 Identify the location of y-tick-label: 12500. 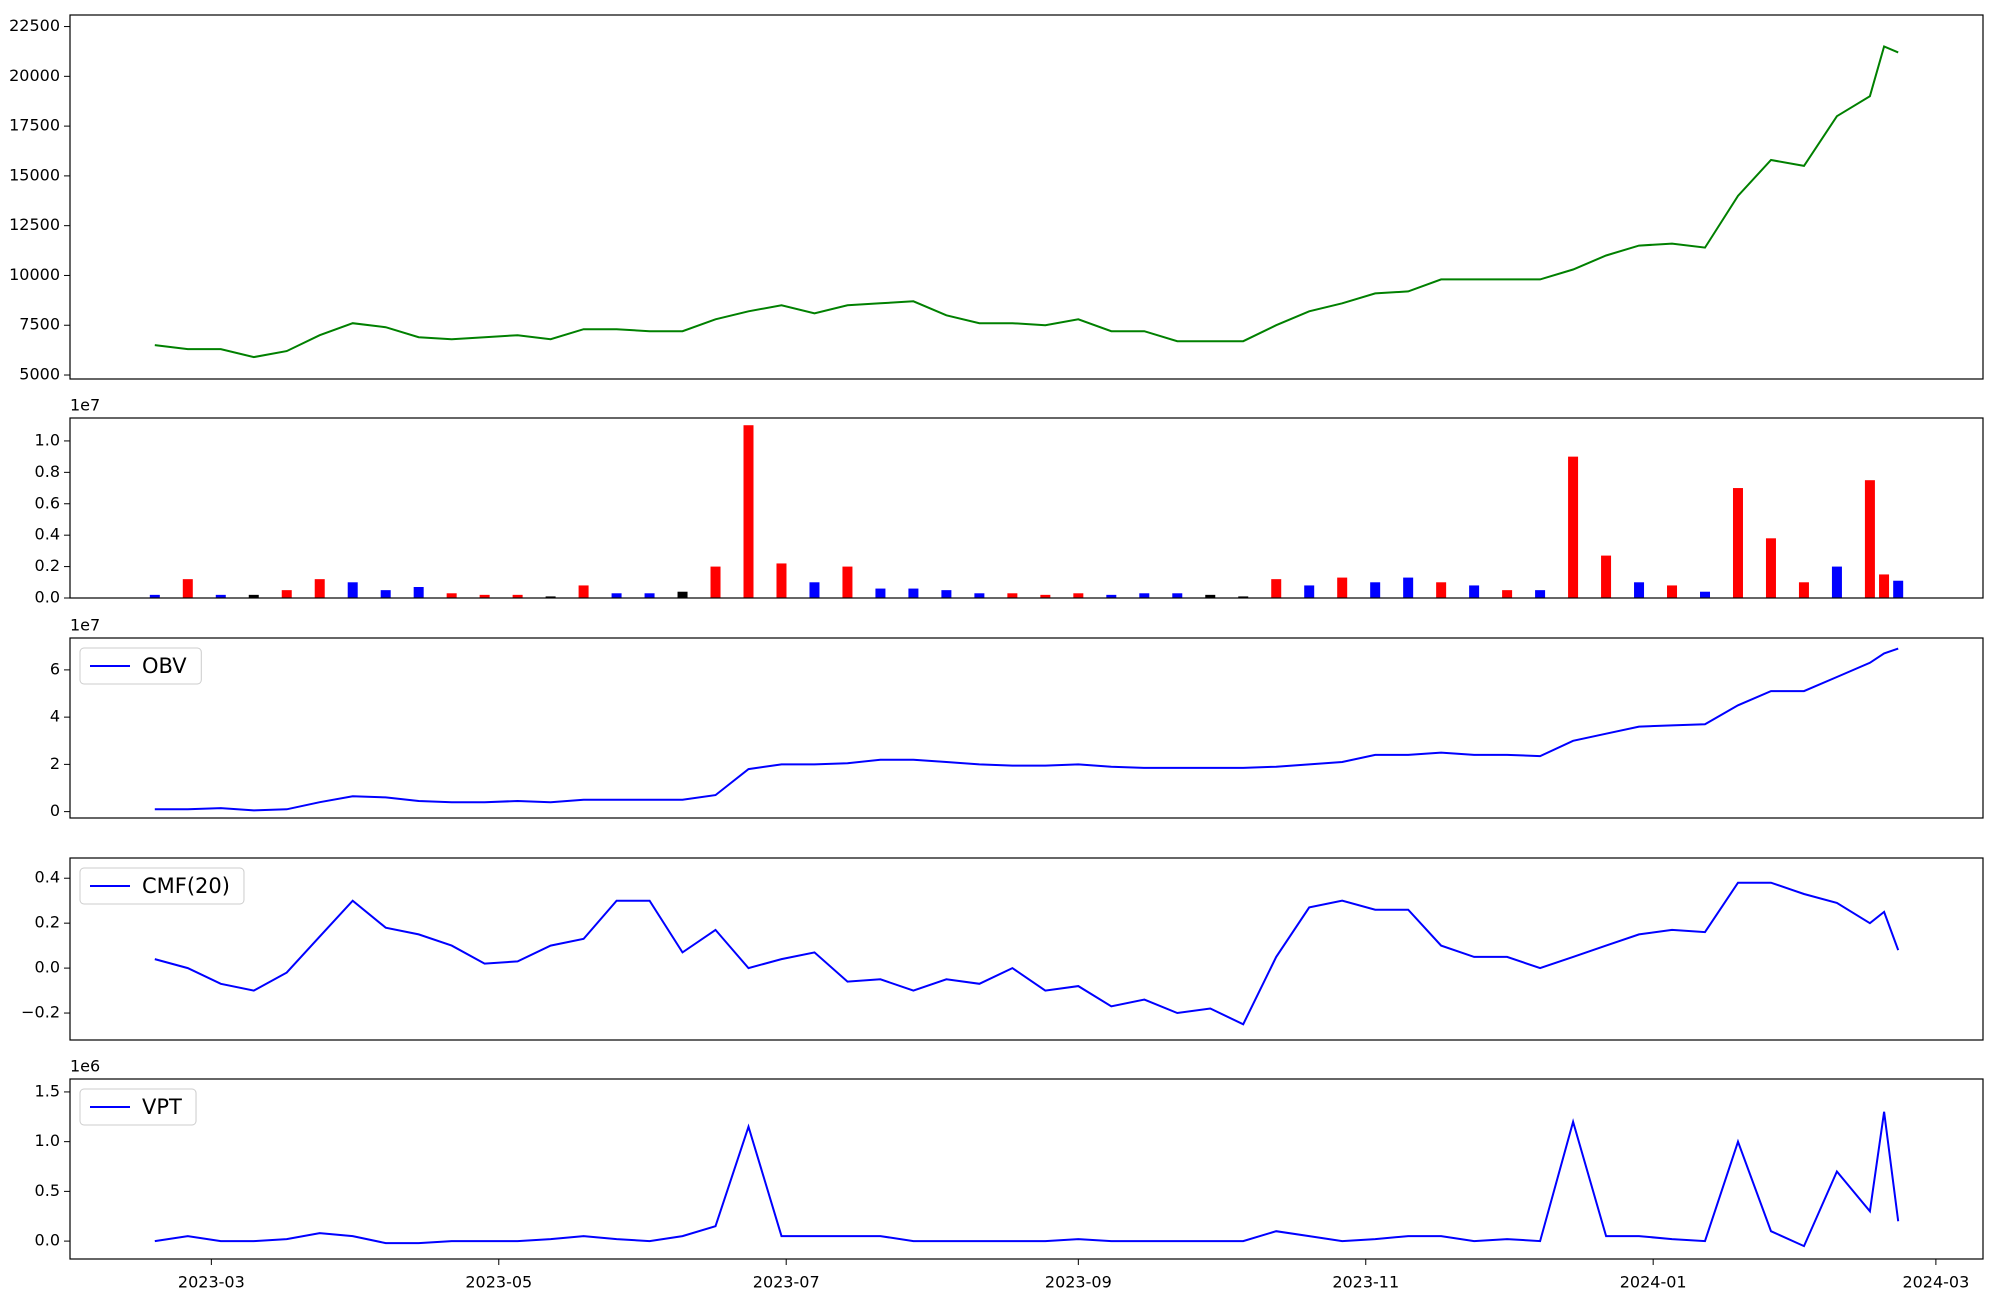
(34, 224).